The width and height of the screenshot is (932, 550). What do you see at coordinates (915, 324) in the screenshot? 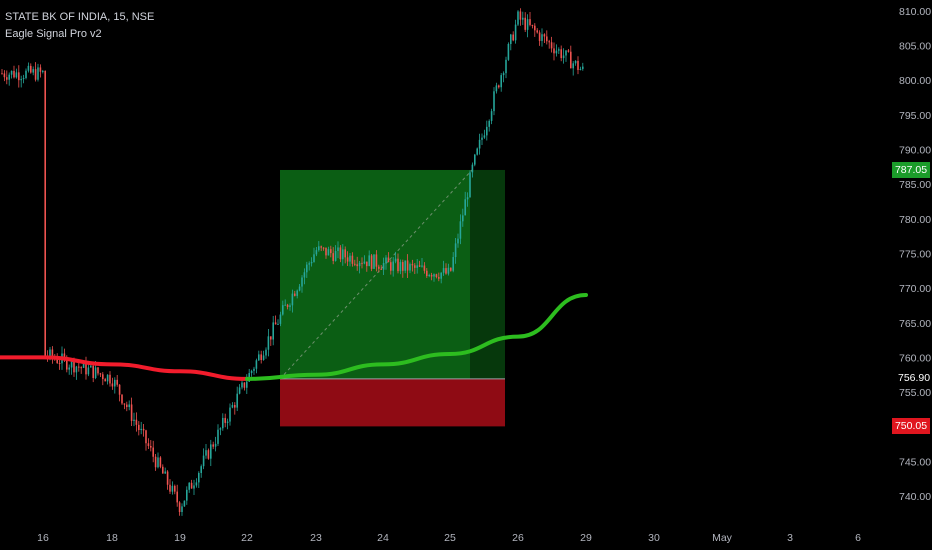
I see `price-tick-label: 765.00` at bounding box center [915, 324].